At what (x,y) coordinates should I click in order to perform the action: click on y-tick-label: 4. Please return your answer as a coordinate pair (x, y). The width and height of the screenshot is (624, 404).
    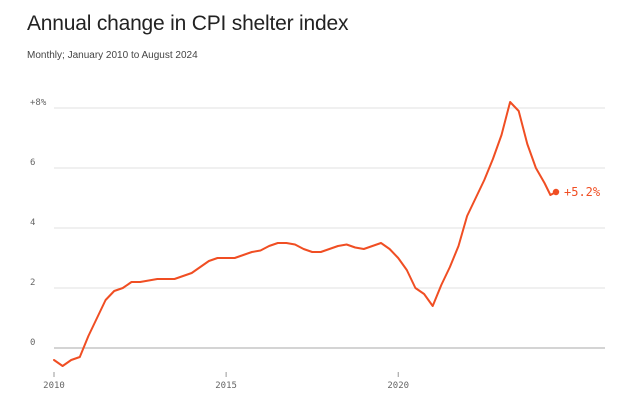
    Looking at the image, I should click on (32, 223).